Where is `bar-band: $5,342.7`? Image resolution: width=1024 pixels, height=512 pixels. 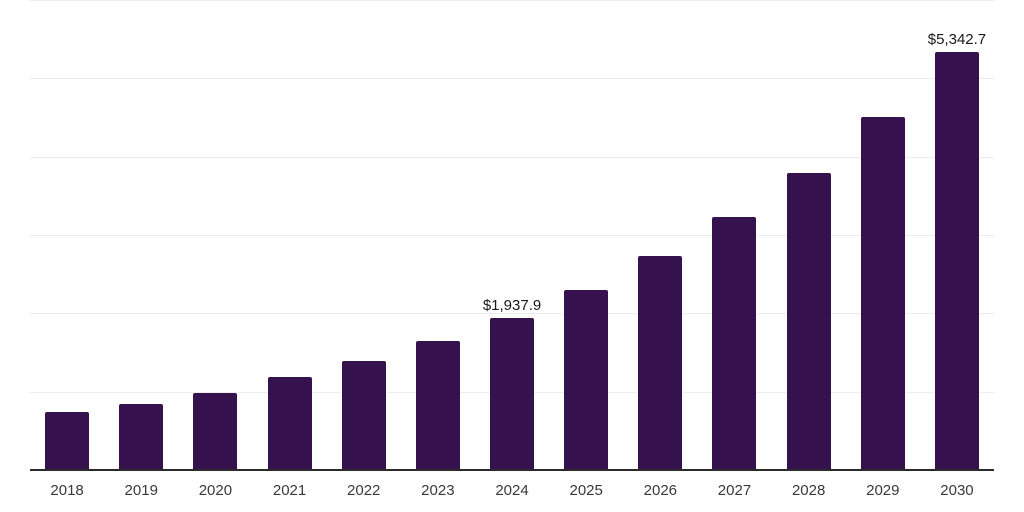
bar-band: $5,342.7 is located at coordinates (957, 235).